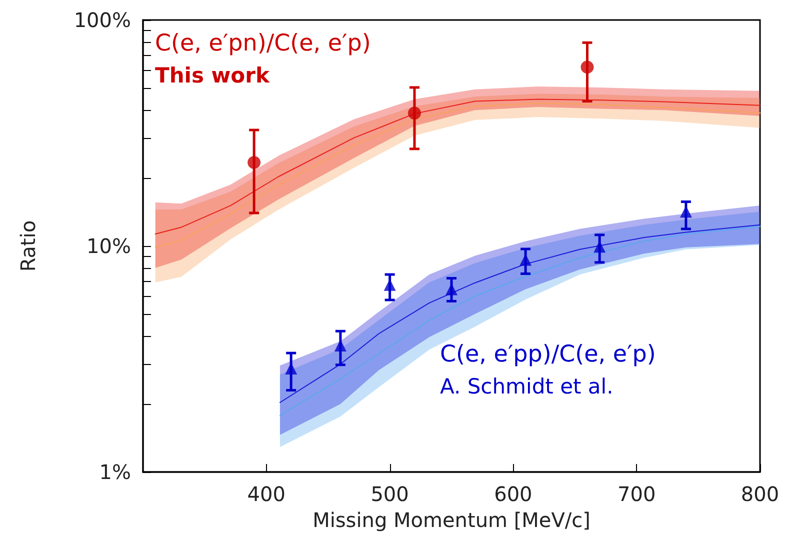 The height and width of the screenshot is (549, 797). What do you see at coordinates (527, 386) in the screenshot?
I see `annotation: A. Schmidt et al.` at bounding box center [527, 386].